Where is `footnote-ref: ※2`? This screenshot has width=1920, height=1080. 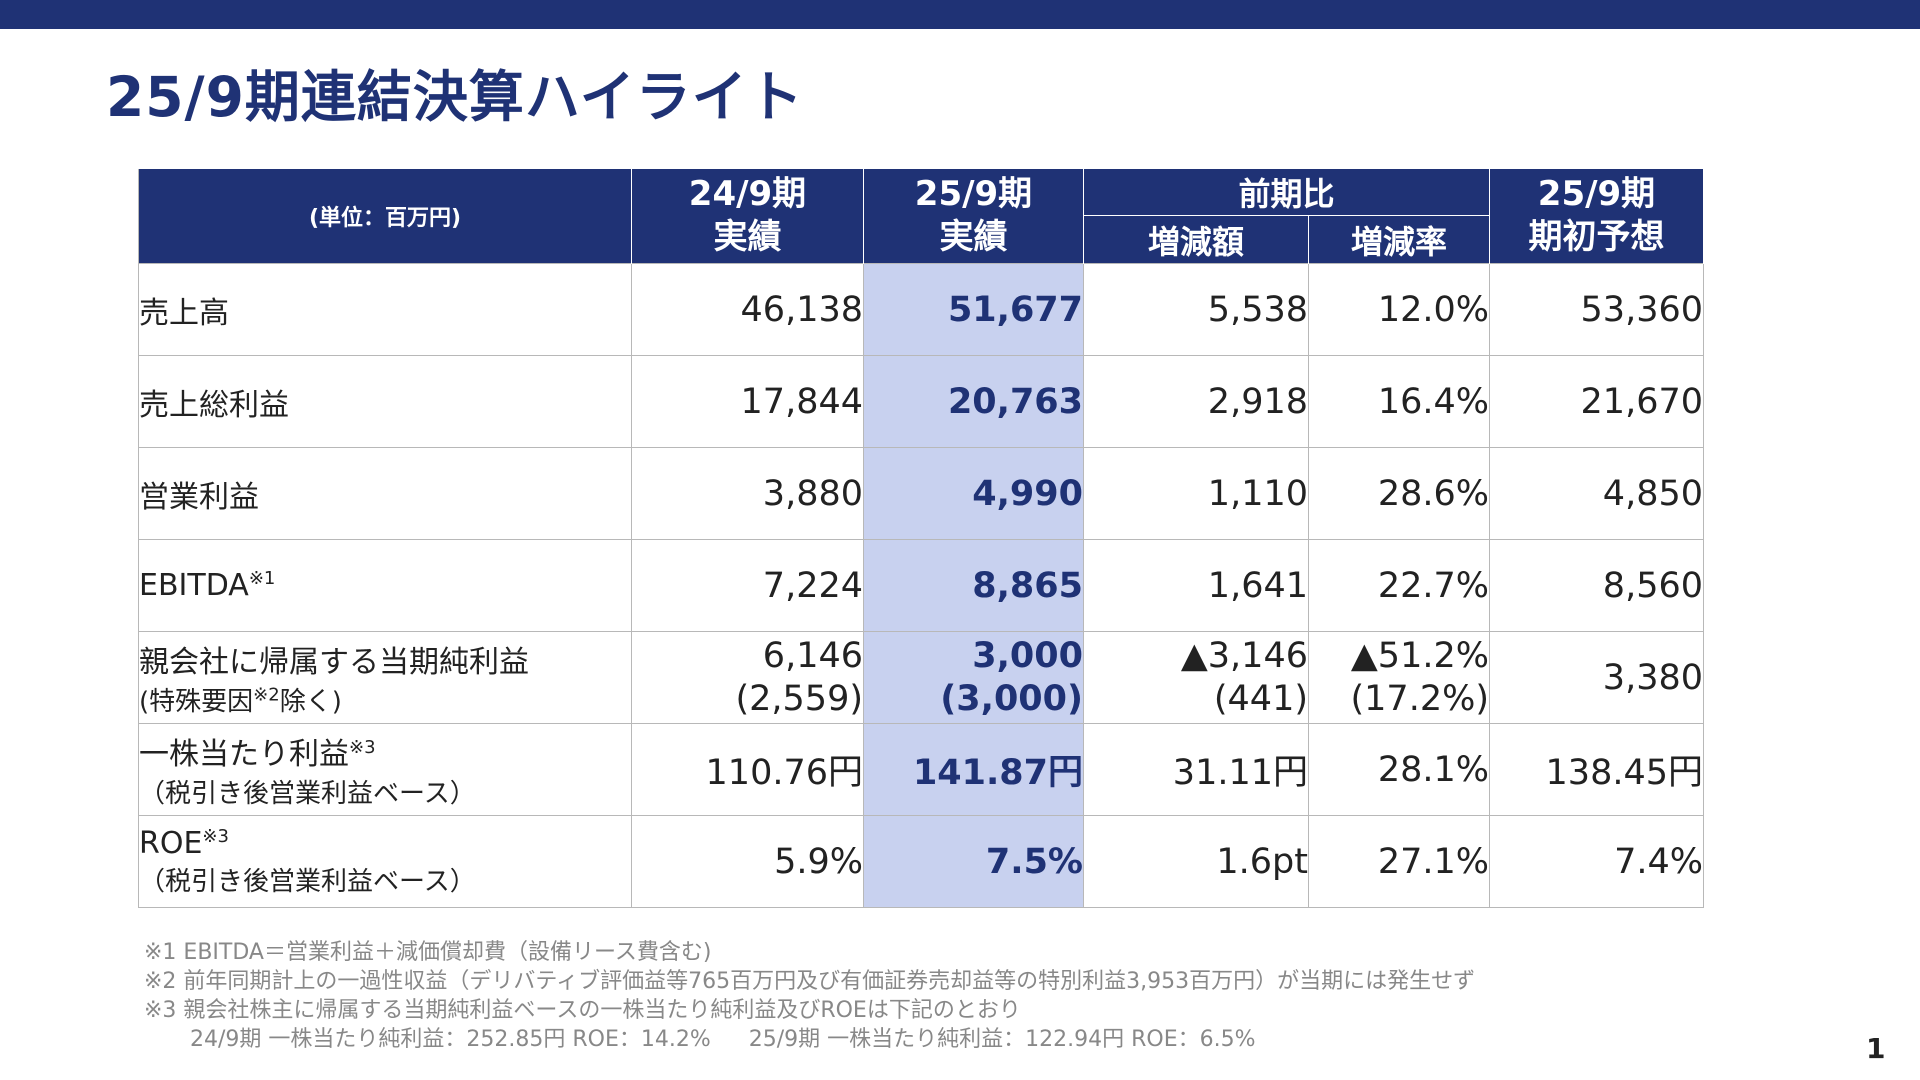
footnote-ref: ※2 is located at coordinates (266, 695).